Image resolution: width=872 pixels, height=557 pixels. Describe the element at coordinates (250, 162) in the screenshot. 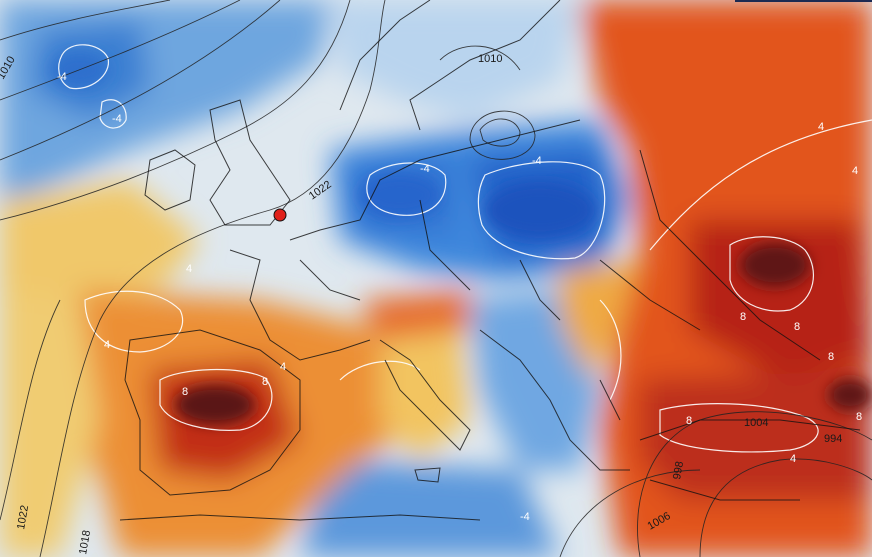

I see `coastline-britain` at that location.